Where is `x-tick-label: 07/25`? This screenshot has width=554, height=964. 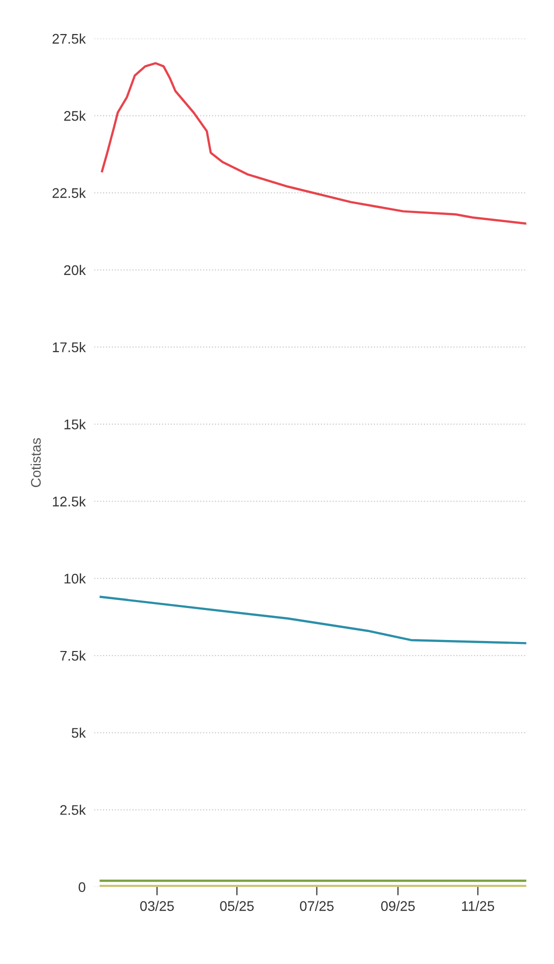 x-tick-label: 07/25 is located at coordinates (317, 905).